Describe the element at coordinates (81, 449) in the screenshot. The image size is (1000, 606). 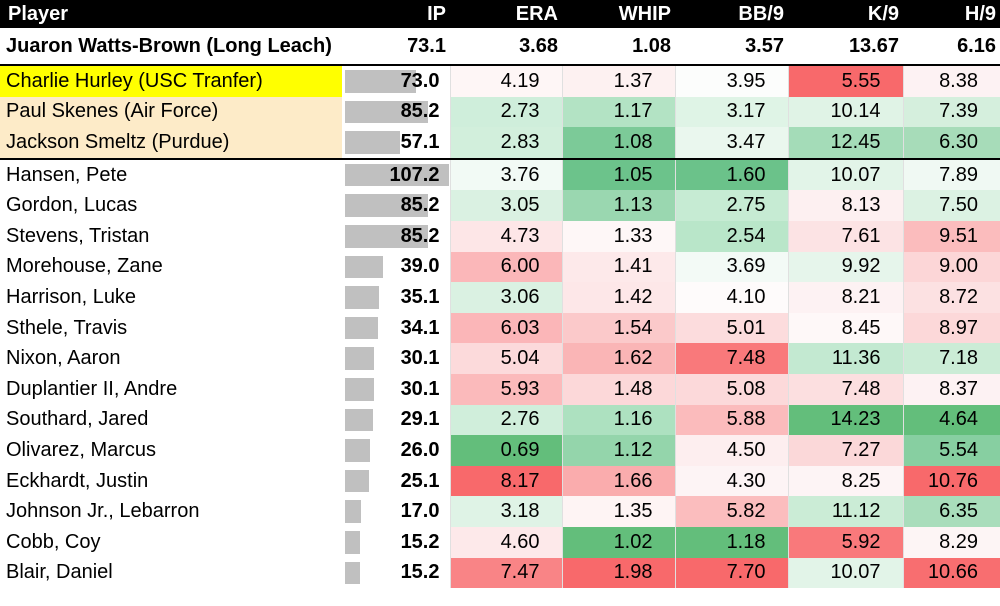
I see `player-name-cell: Olivarez, Marcus` at that location.